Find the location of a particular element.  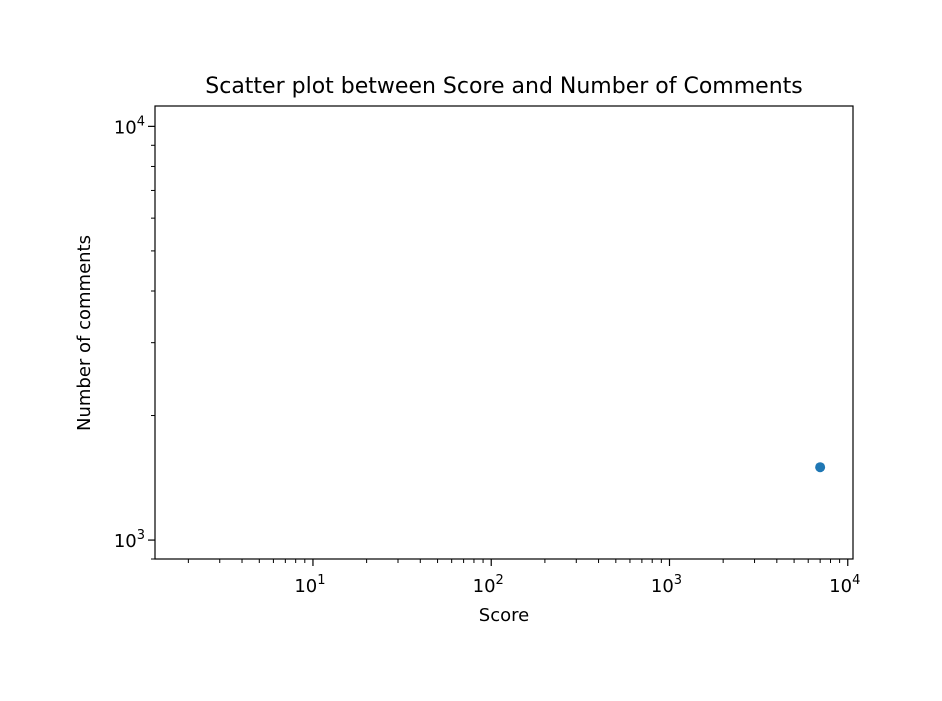

y-tick-label: 10⁴ is located at coordinates (129, 126).